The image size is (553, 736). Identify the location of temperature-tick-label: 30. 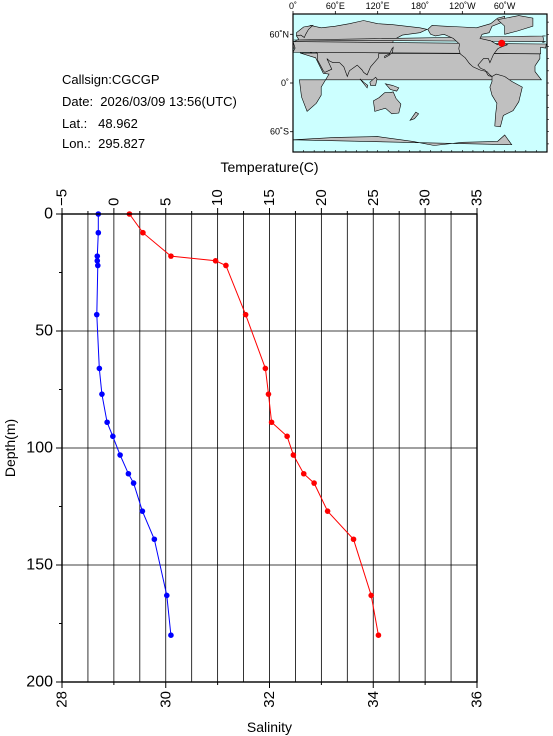
(425, 197).